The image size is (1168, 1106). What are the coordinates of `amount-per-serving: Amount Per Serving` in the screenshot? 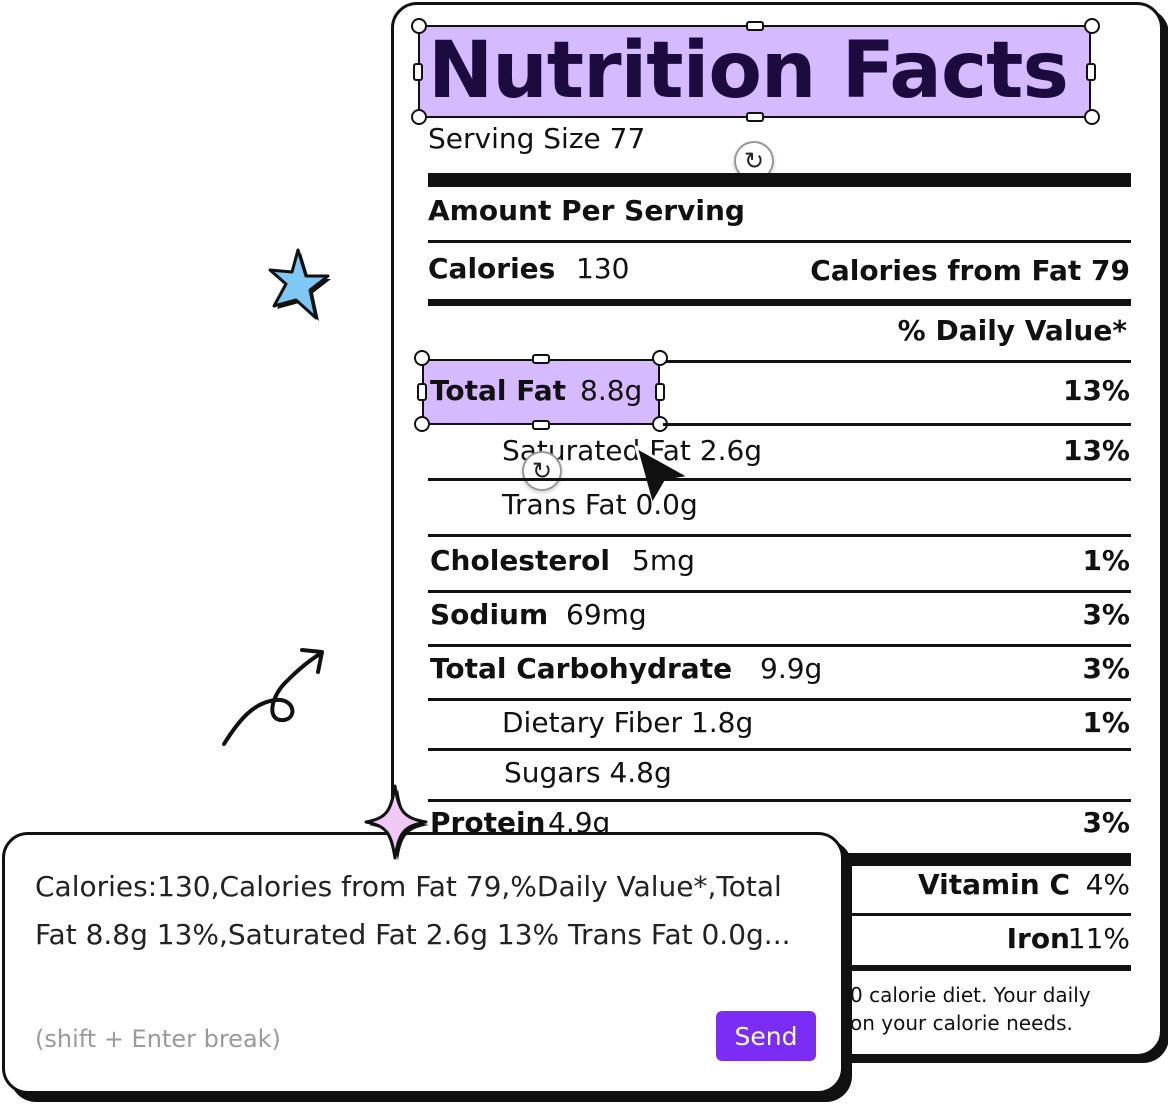 It's located at (586, 210).